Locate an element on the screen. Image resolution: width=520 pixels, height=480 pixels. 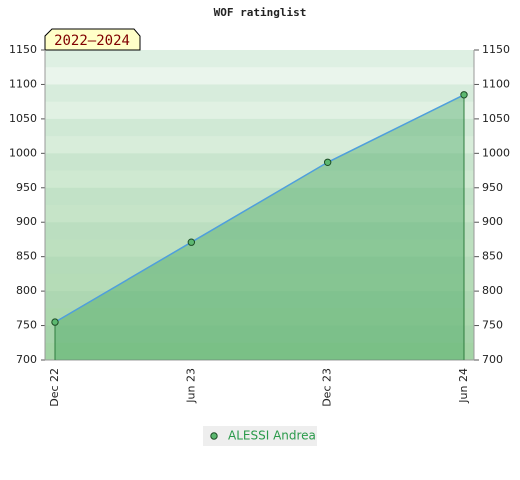
y-tick-label: 850 is located at coordinates (26, 256).